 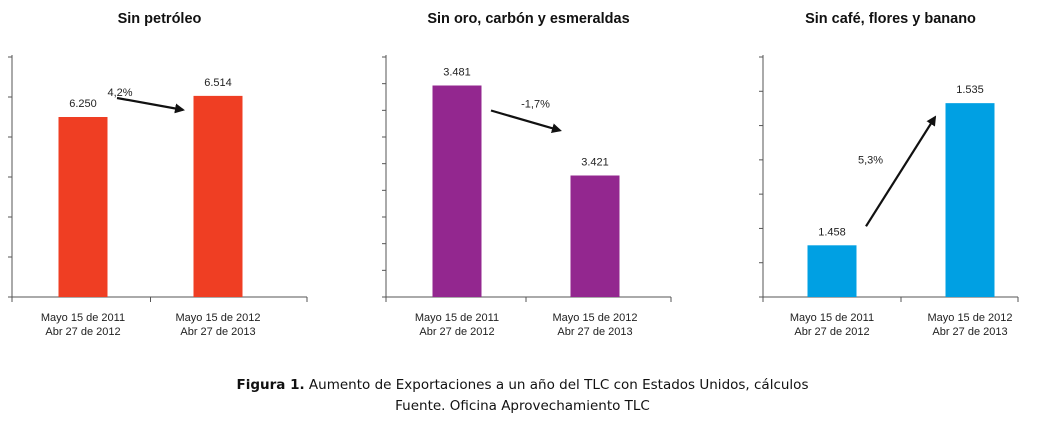 What do you see at coordinates (83, 104) in the screenshot?
I see `data-label: 6.250` at bounding box center [83, 104].